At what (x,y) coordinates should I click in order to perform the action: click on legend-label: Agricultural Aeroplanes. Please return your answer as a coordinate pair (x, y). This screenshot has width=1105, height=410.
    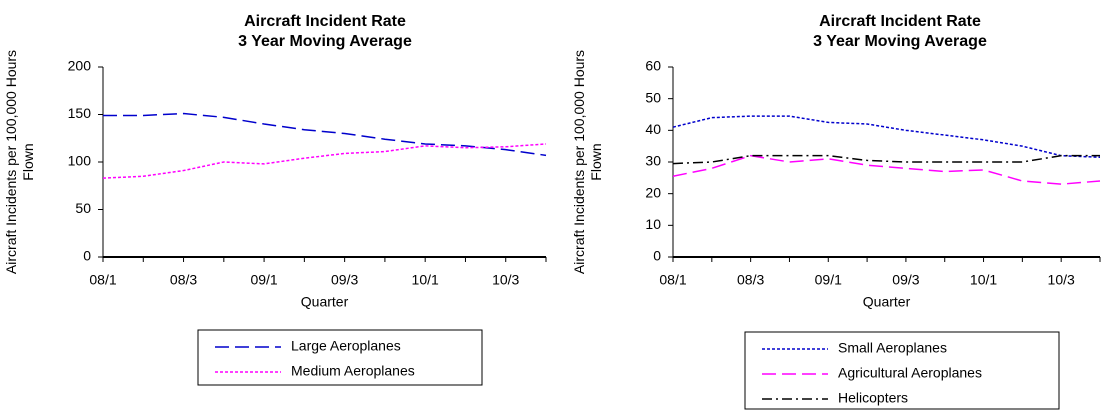
    Looking at the image, I should click on (910, 373).